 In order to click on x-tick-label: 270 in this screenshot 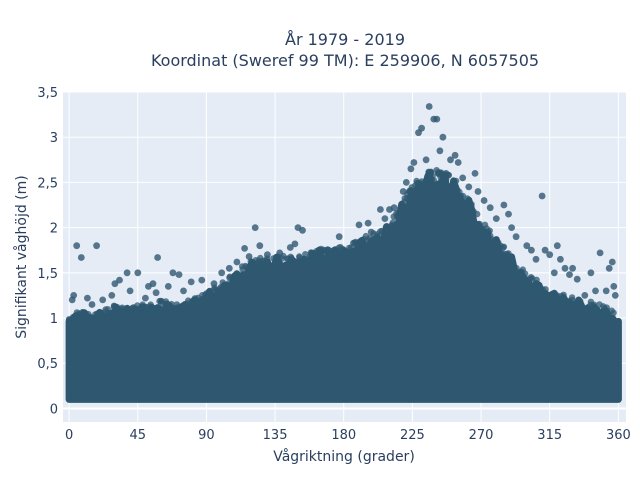, I will do `click(481, 435)`.